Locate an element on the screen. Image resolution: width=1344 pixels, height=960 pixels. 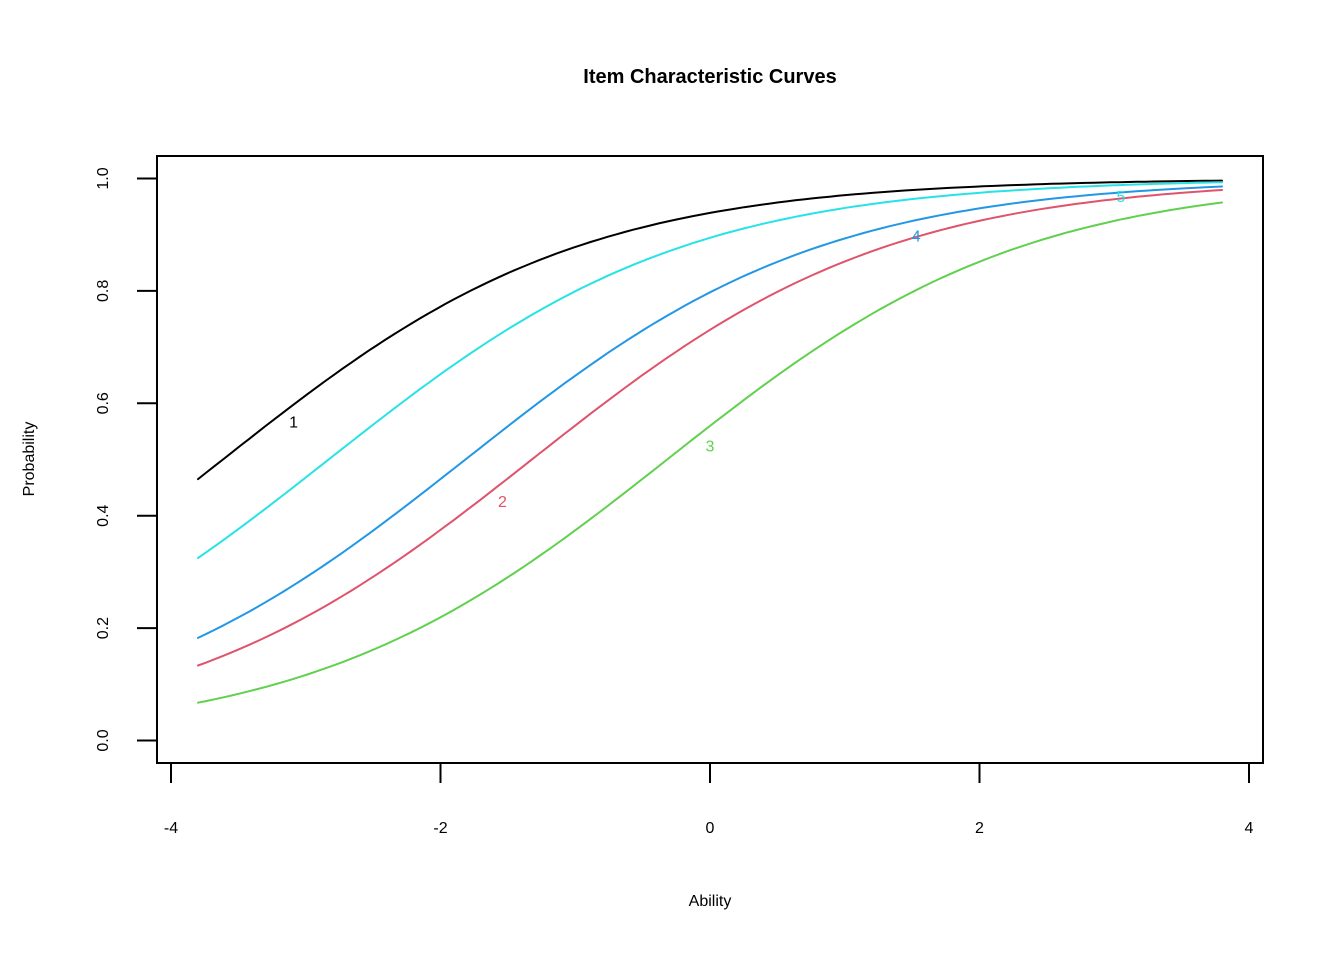
y-tick-label: 0.4 is located at coordinates (103, 515).